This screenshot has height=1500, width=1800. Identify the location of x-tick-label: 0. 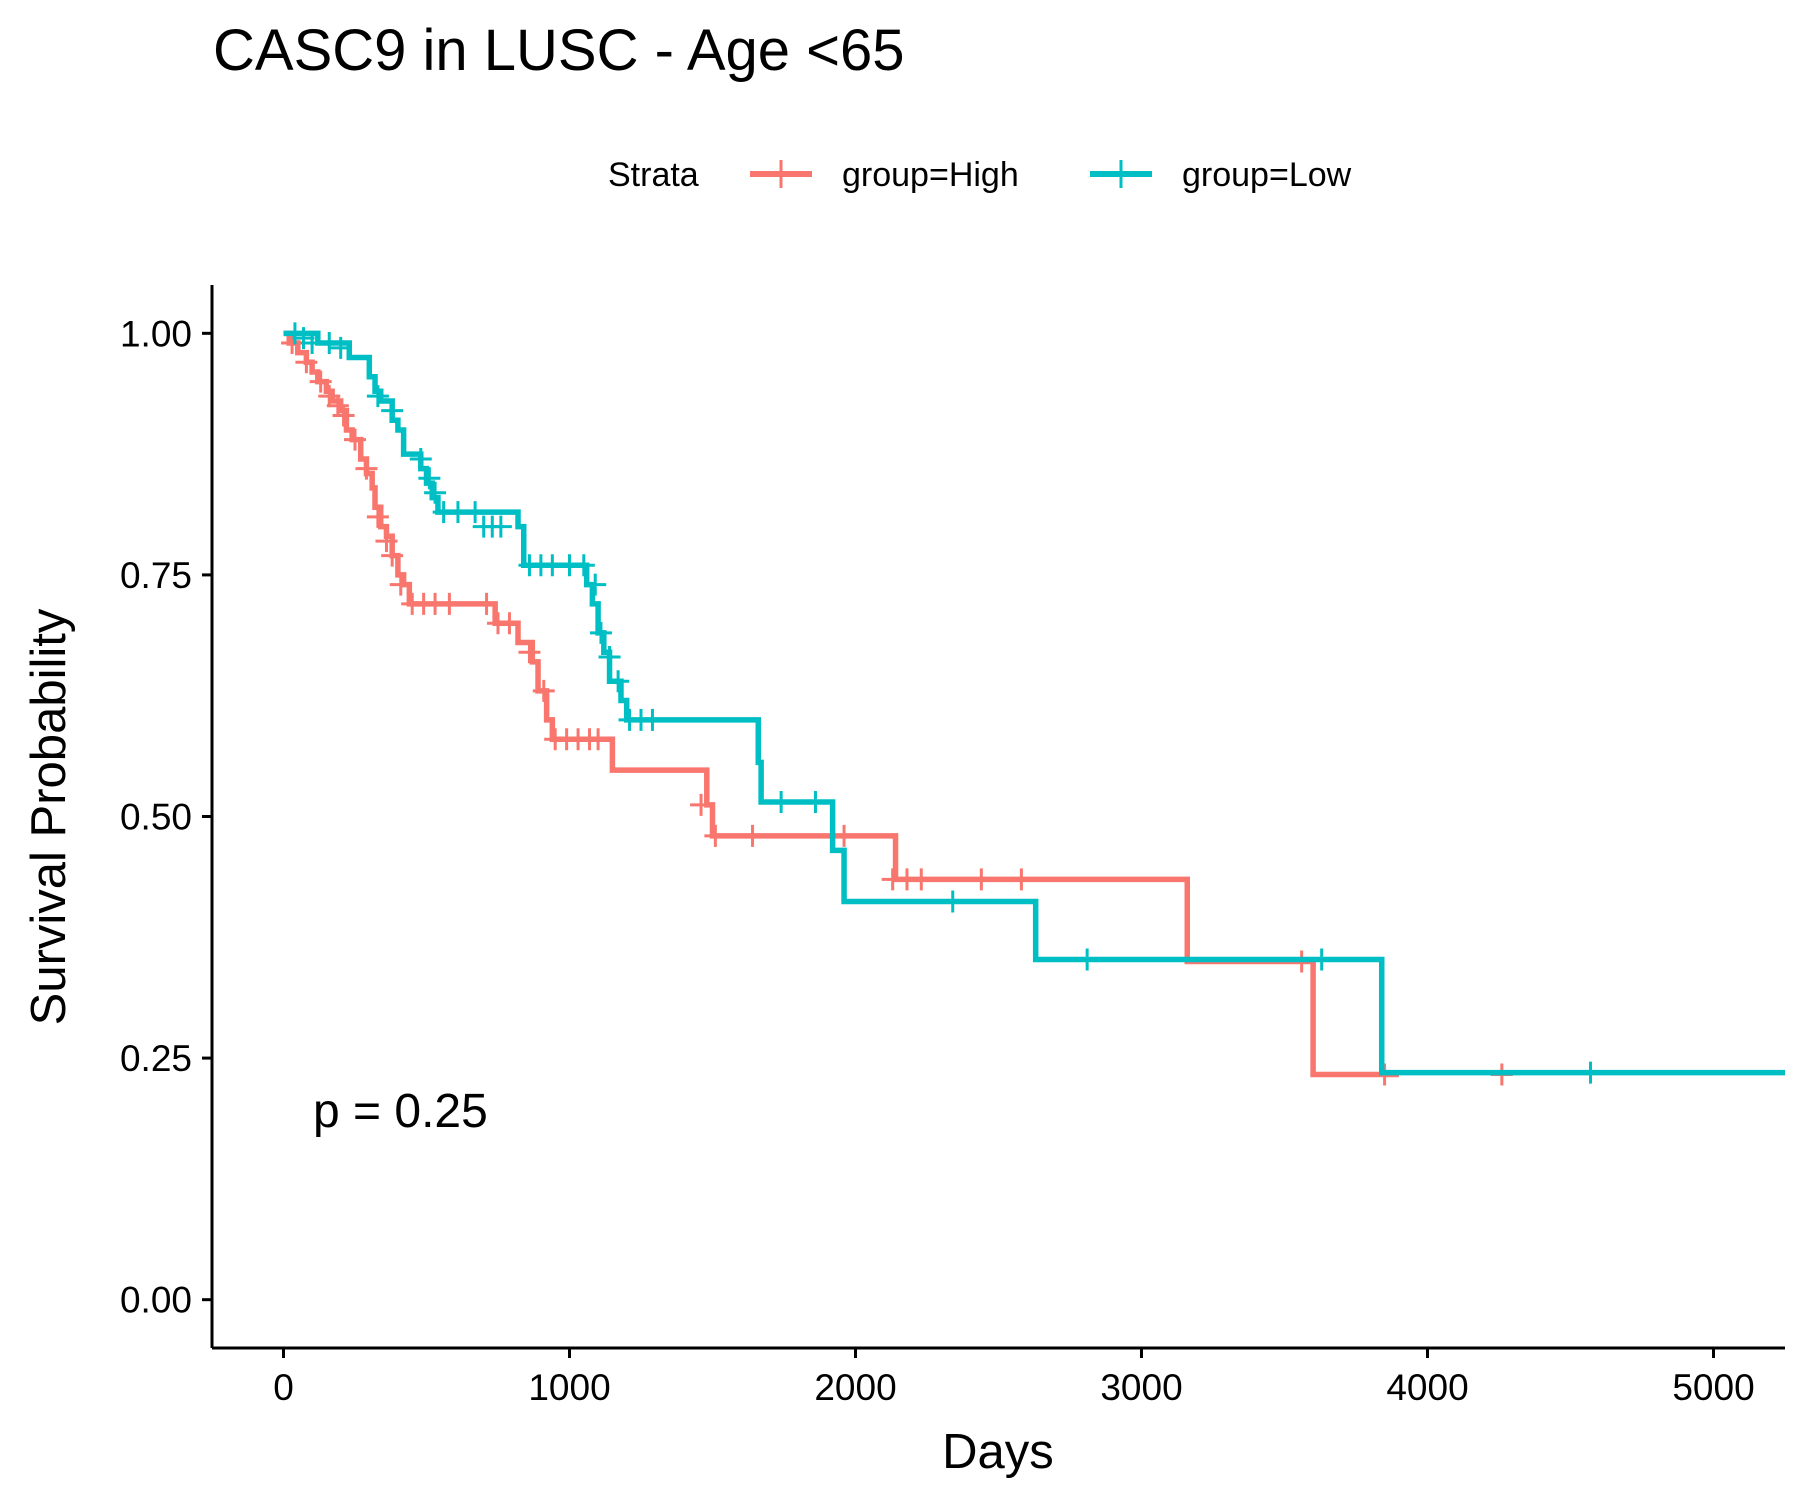
(283, 1387).